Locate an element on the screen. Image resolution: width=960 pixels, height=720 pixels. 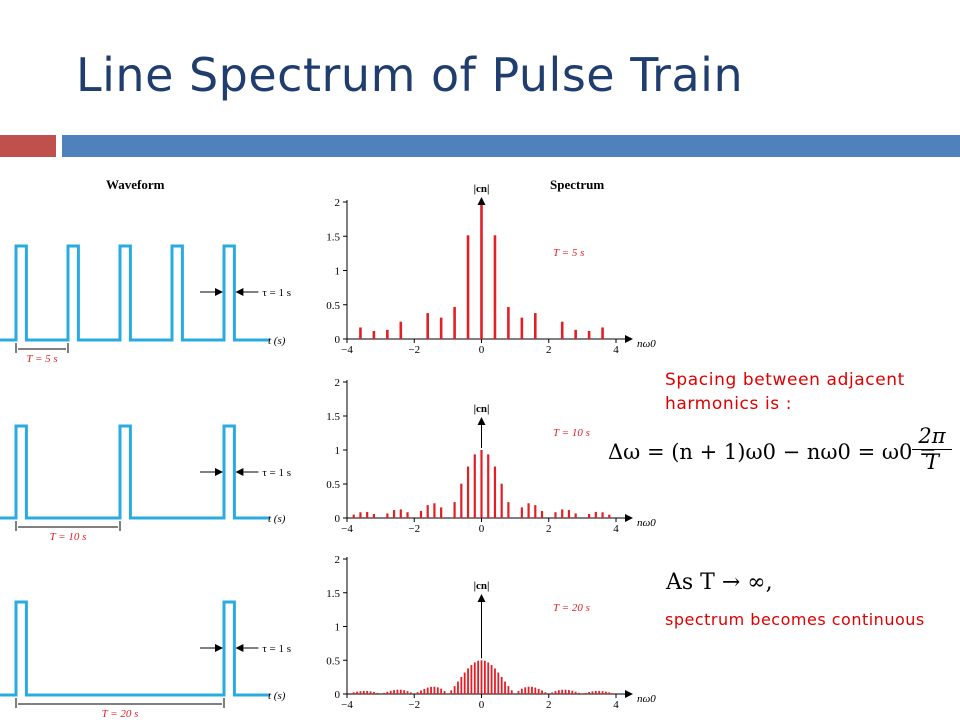
time-axis-label: t (s) is located at coordinates (277, 519).